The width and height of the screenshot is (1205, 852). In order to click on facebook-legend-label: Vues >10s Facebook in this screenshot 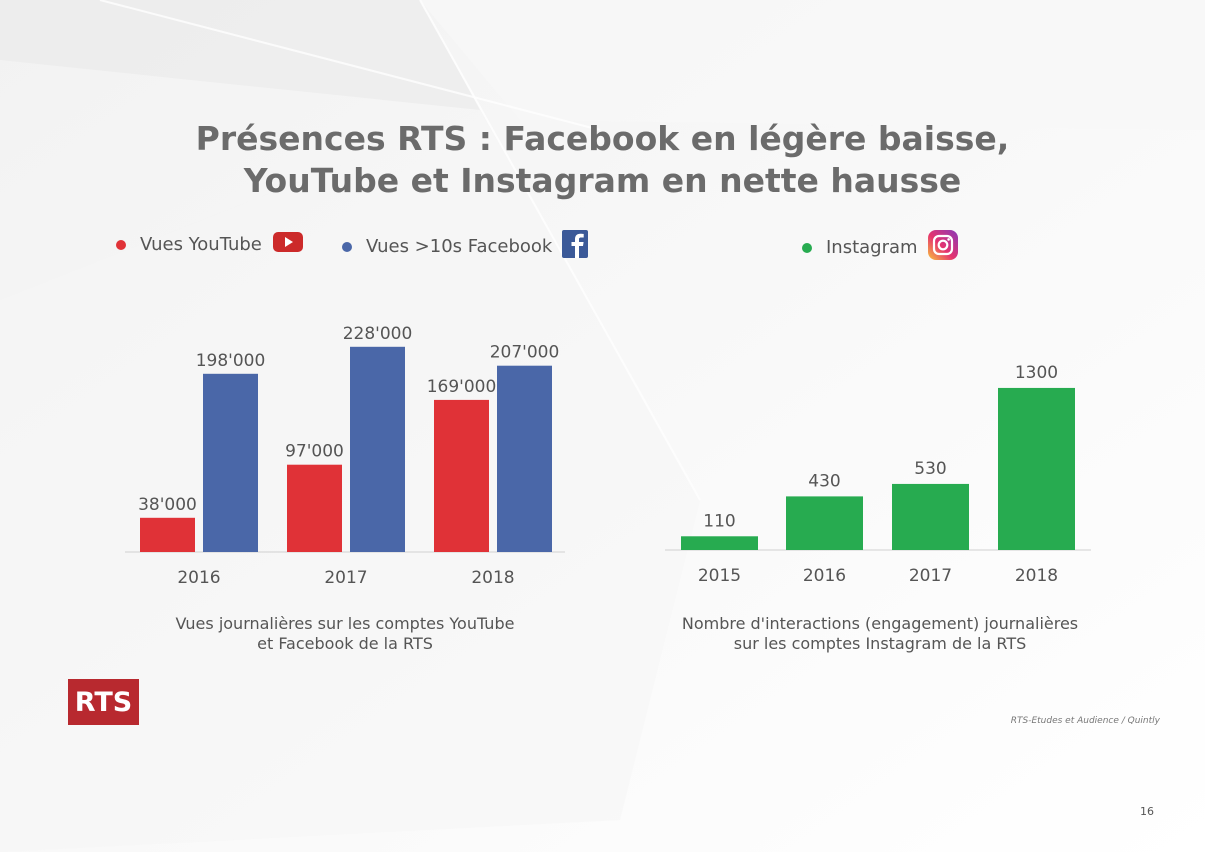, I will do `click(459, 246)`.